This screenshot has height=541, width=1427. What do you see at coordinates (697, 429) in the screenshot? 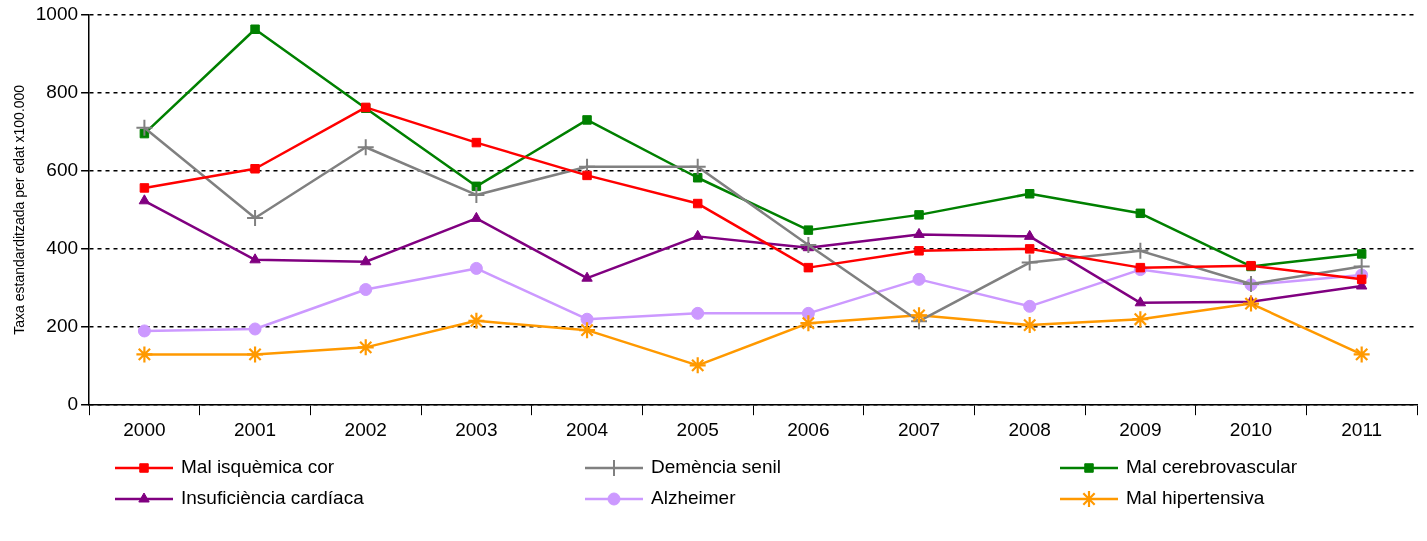
I see `x-tick-label: 2005` at bounding box center [697, 429].